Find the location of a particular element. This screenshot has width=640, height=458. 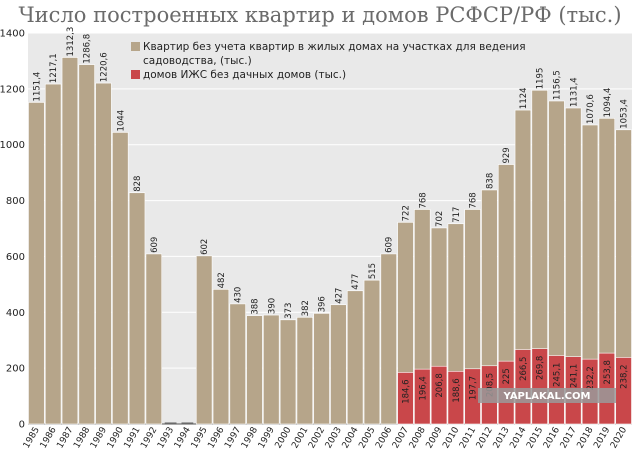

legend-swatch-izhs is located at coordinates (135, 74).